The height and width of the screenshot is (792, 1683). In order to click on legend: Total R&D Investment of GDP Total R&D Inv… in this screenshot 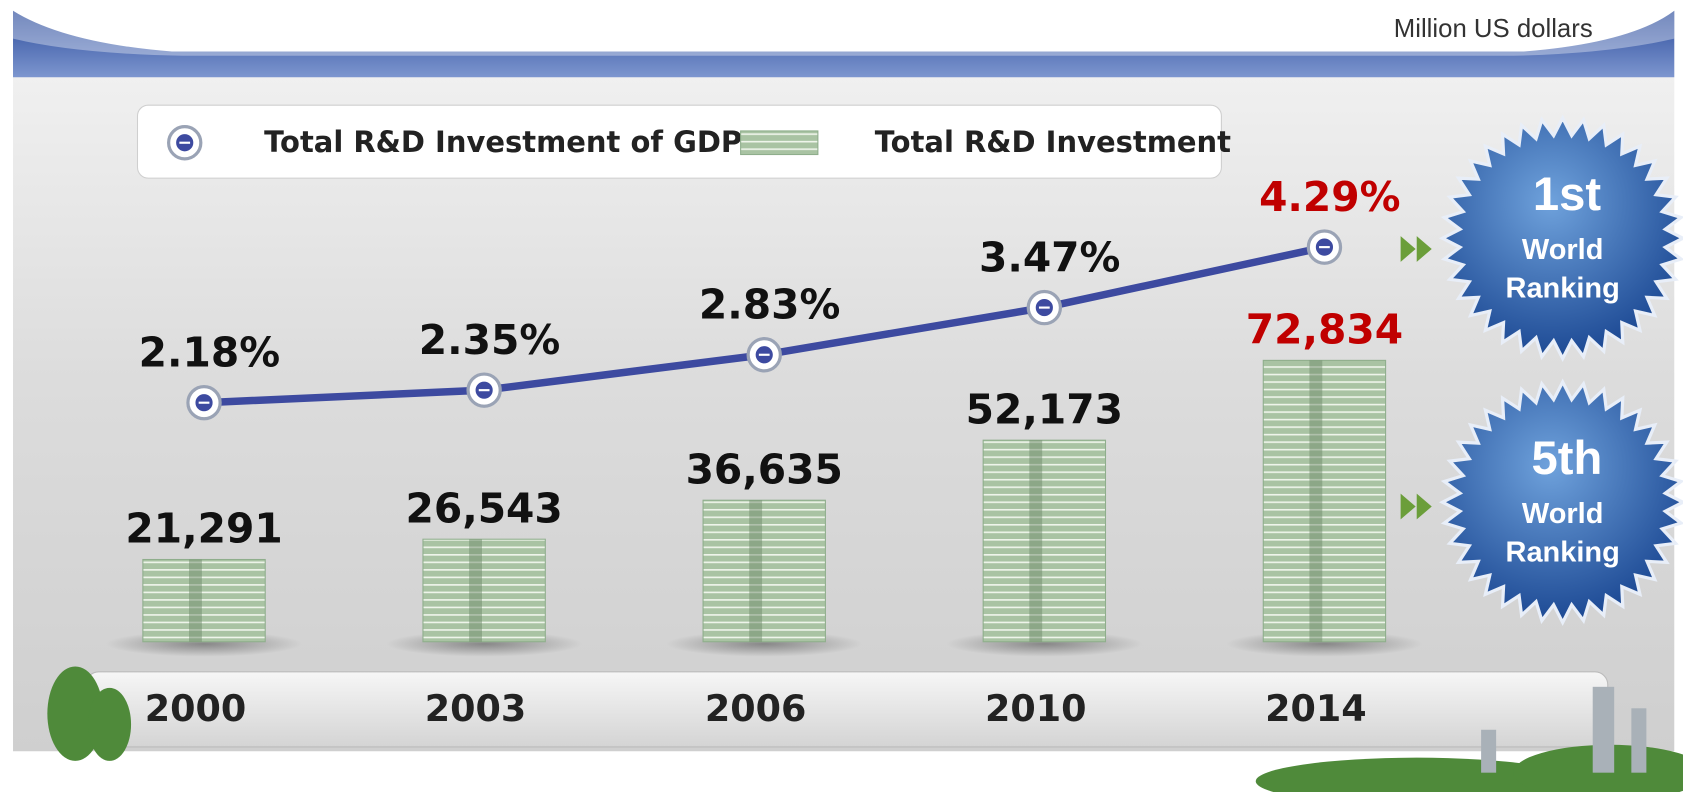, I will do `click(699, 143)`.